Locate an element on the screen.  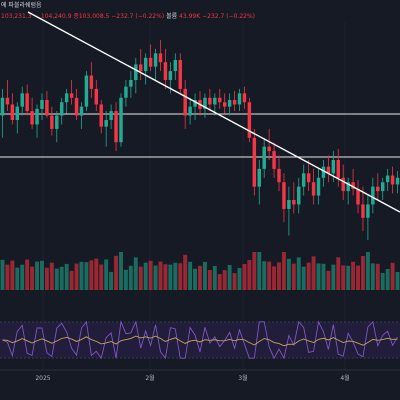
rsi-line is located at coordinates (200, 340).